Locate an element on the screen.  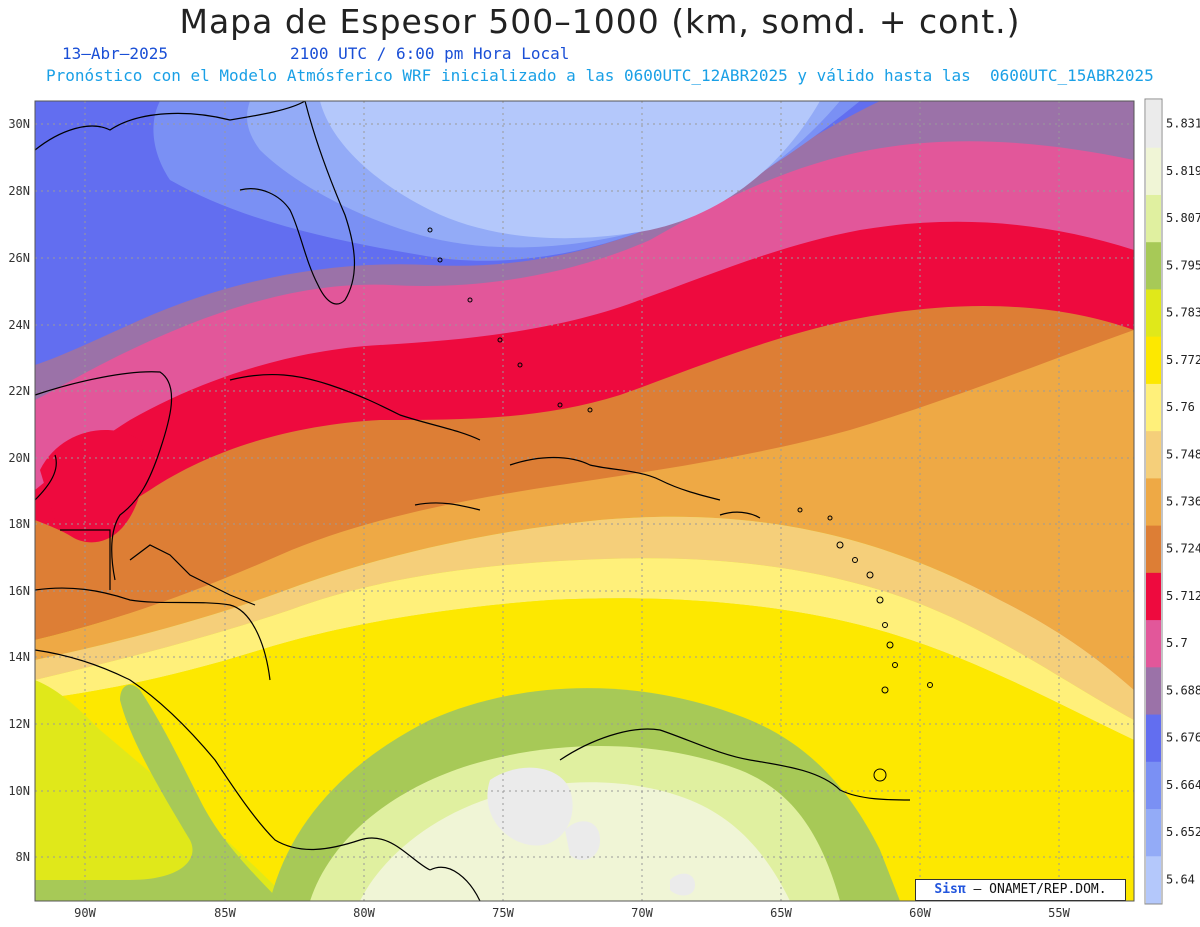
colorbar-label: 5.772 is located at coordinates (1183, 360).